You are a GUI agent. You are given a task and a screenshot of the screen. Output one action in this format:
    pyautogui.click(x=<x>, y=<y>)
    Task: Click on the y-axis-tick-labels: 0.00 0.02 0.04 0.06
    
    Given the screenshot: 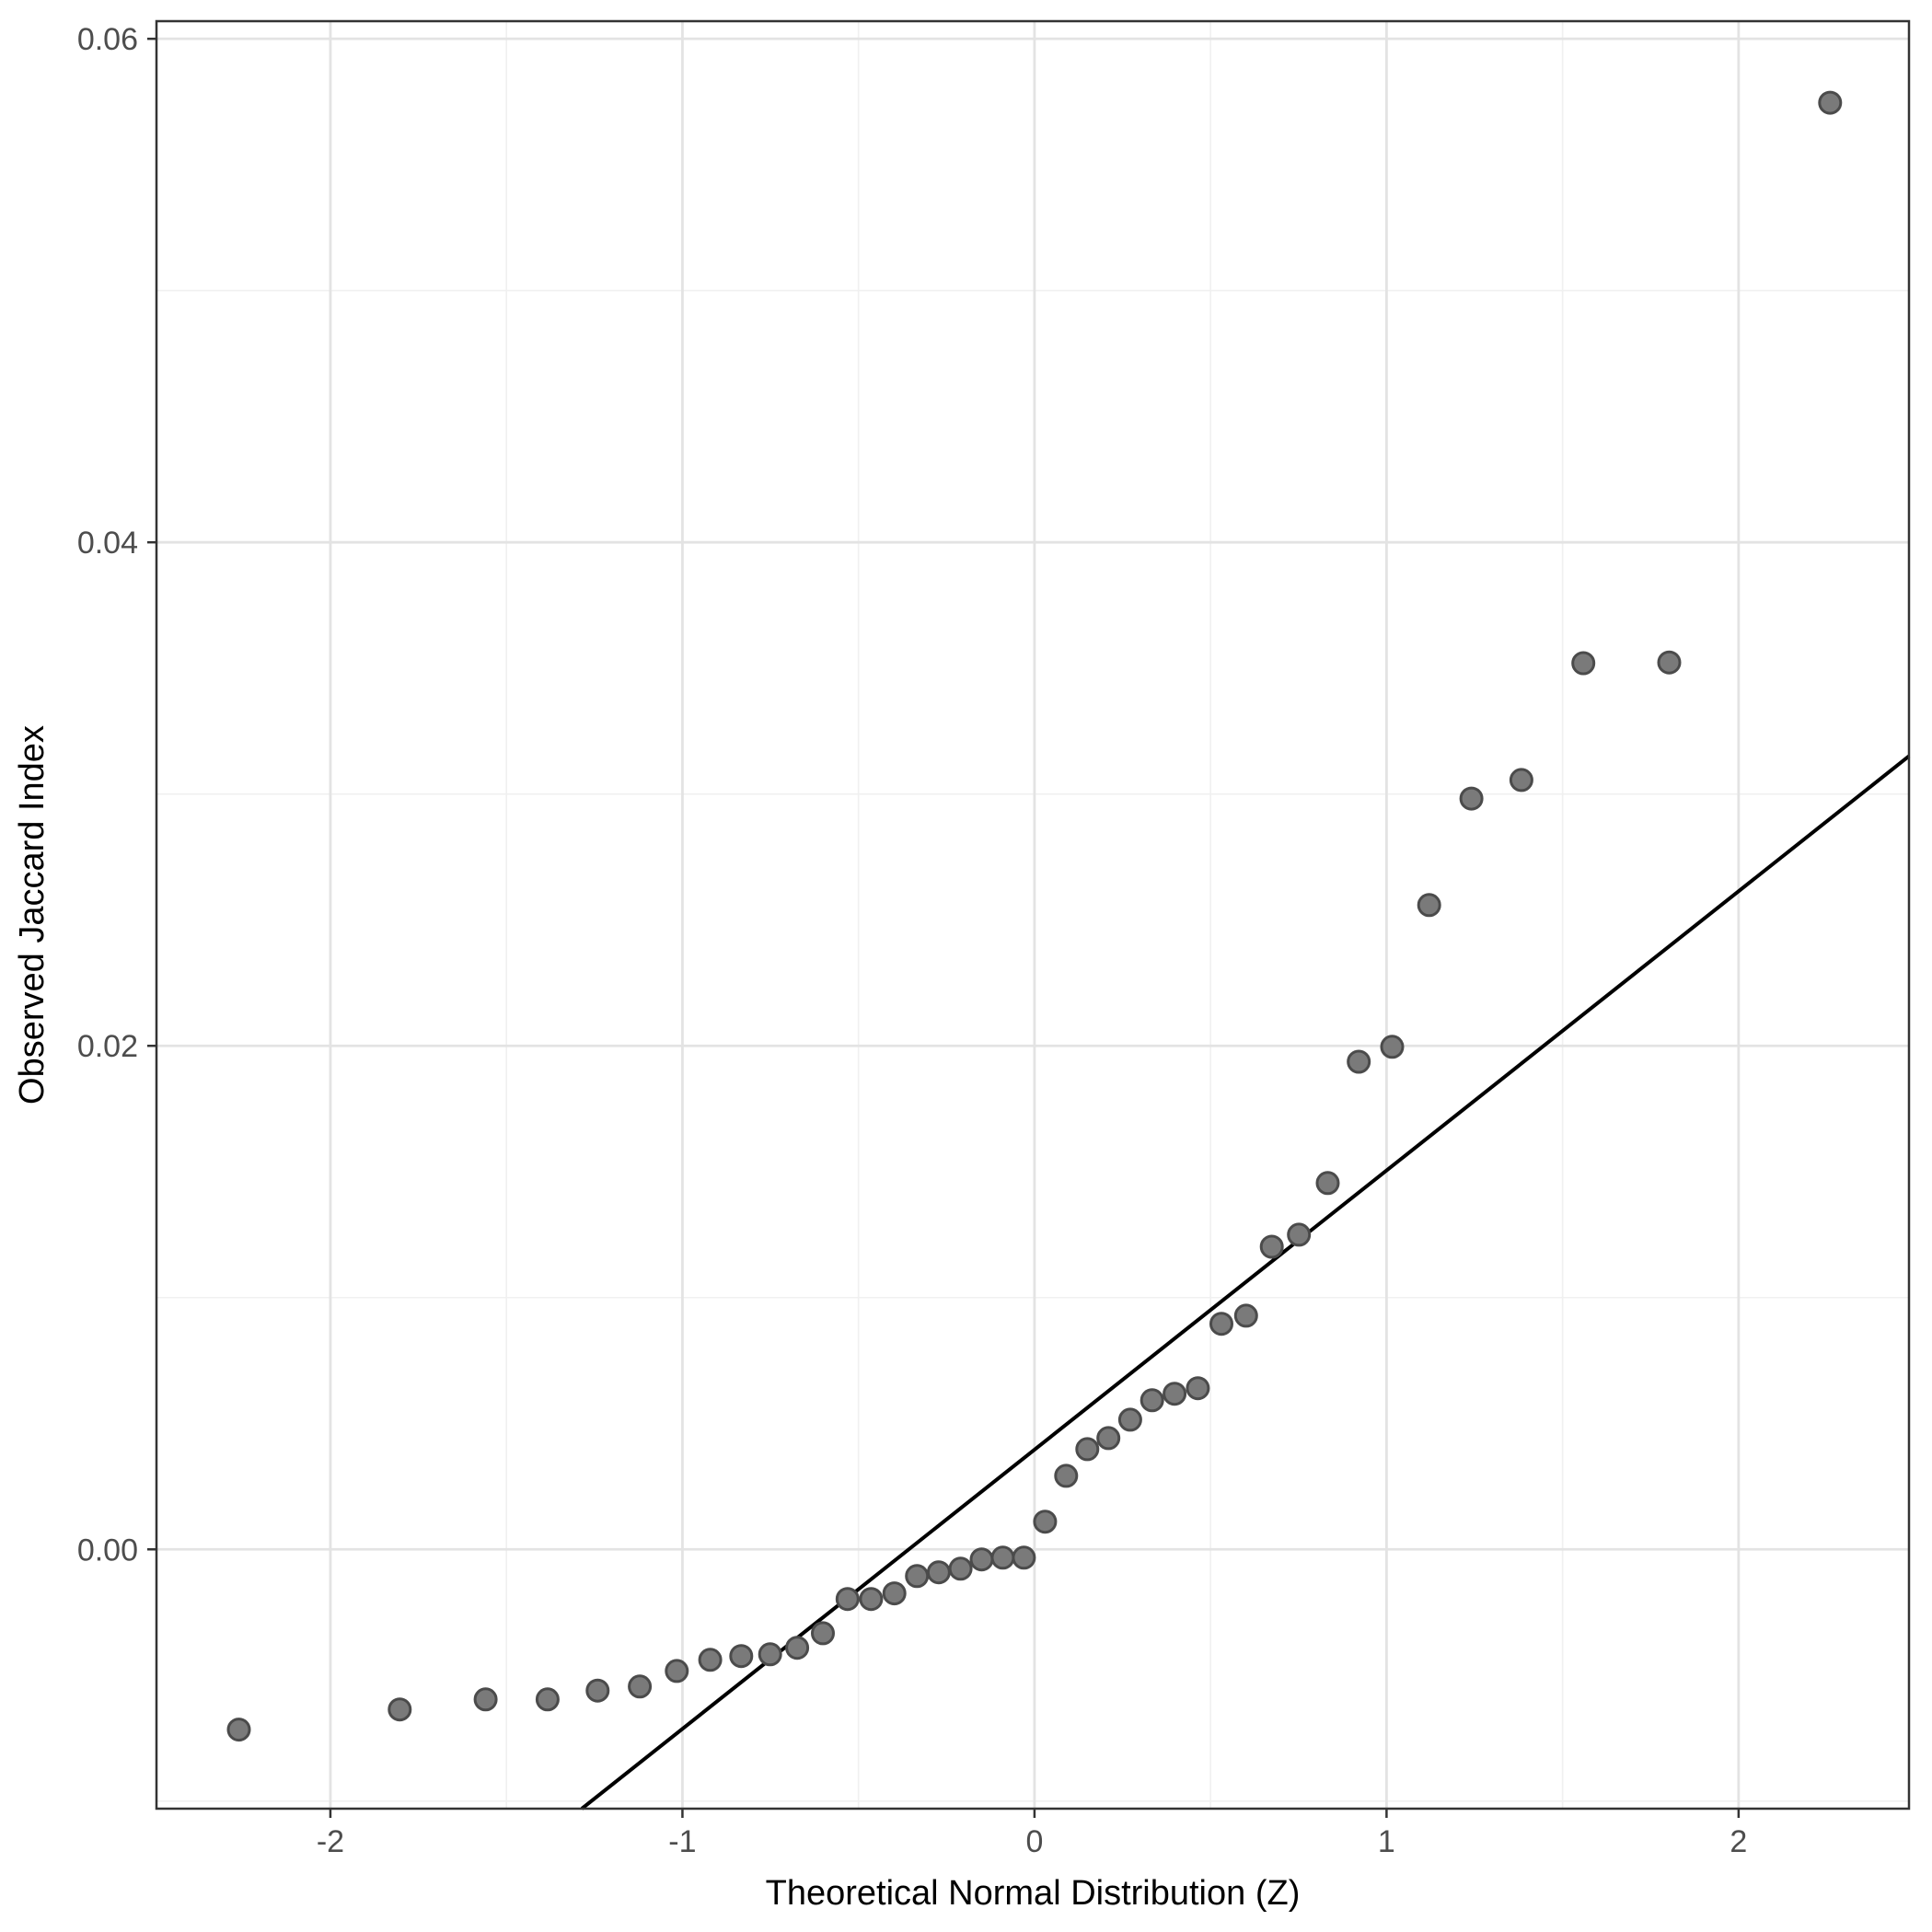 What is the action you would take?
    pyautogui.click(x=108, y=795)
    